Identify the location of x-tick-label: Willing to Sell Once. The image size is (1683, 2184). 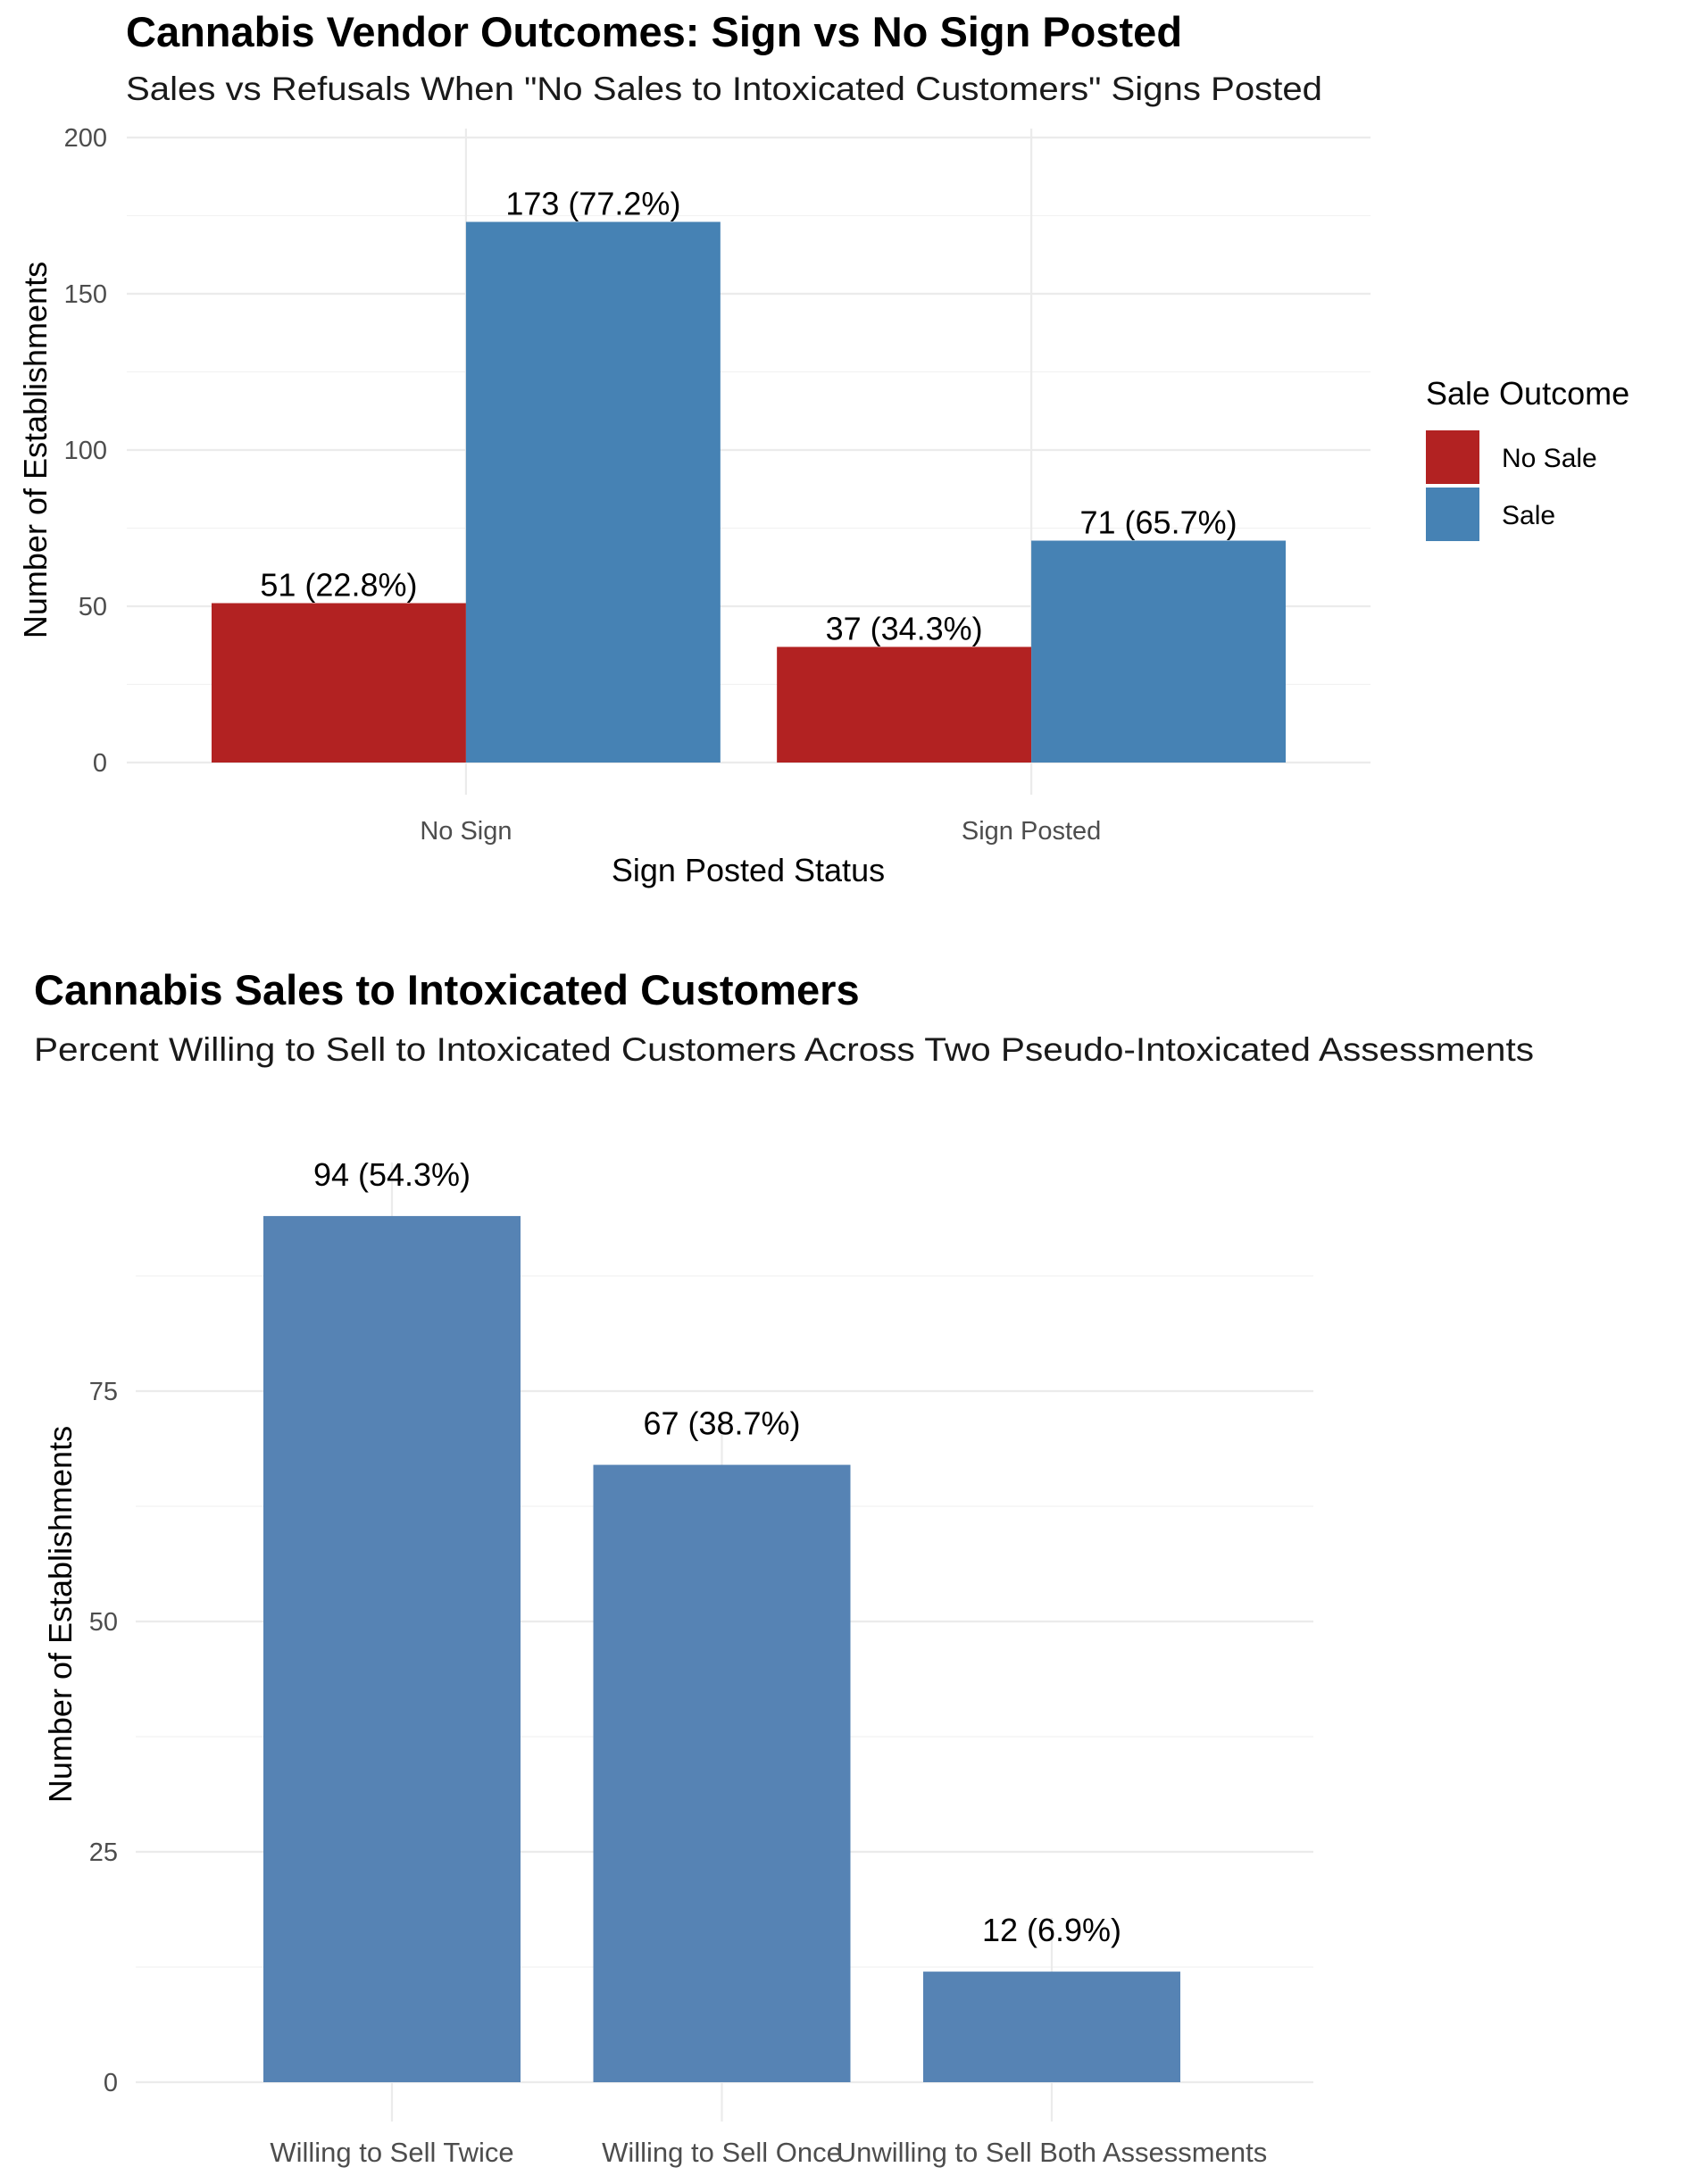
(722, 2152).